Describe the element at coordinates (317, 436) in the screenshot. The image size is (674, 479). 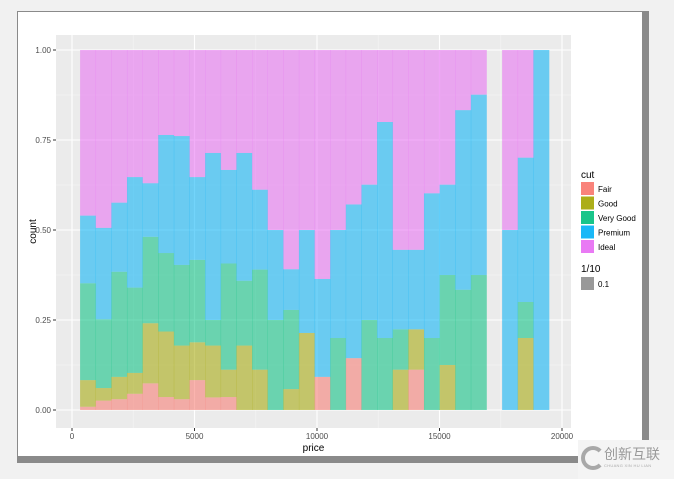
I see `x-tick-label: 10000` at that location.